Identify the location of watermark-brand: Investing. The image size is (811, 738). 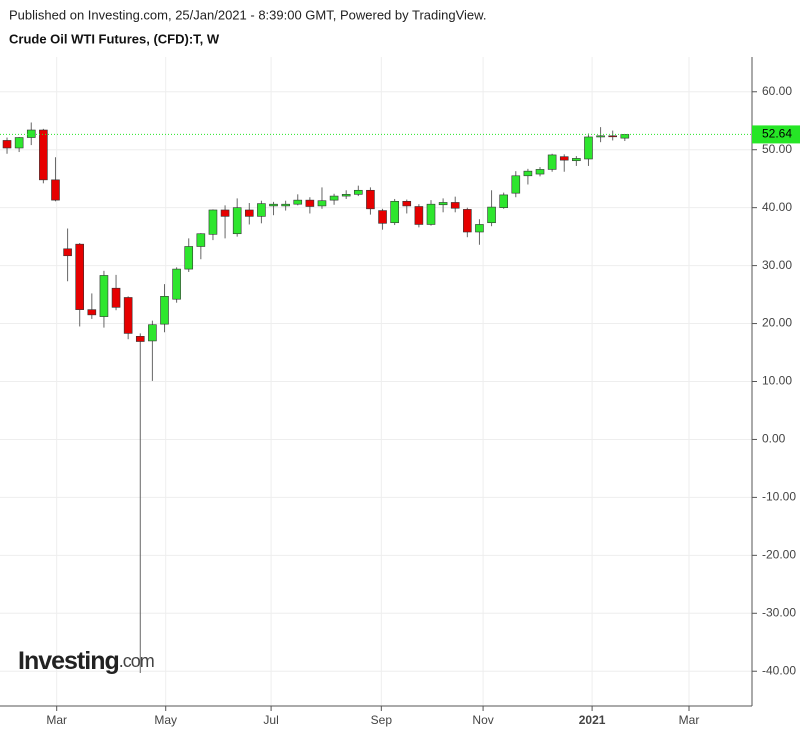
(68, 661).